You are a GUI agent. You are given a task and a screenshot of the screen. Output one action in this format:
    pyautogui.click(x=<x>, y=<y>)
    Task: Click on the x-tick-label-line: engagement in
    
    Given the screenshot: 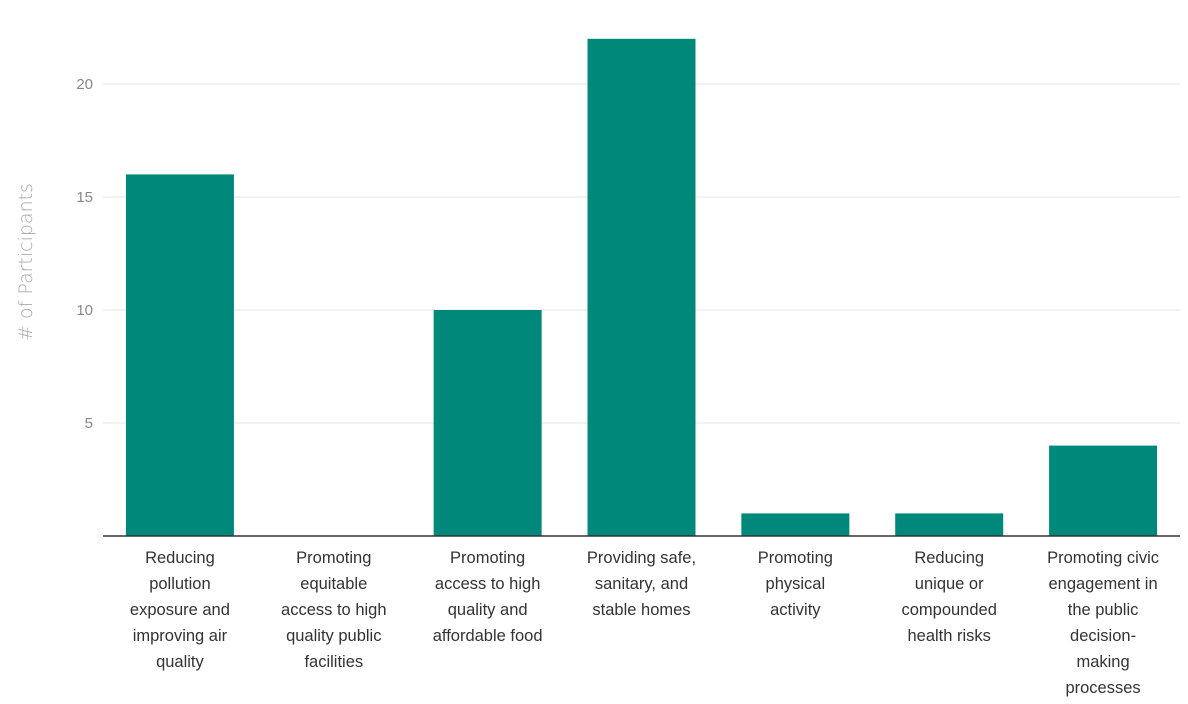 What is the action you would take?
    pyautogui.click(x=1103, y=584)
    